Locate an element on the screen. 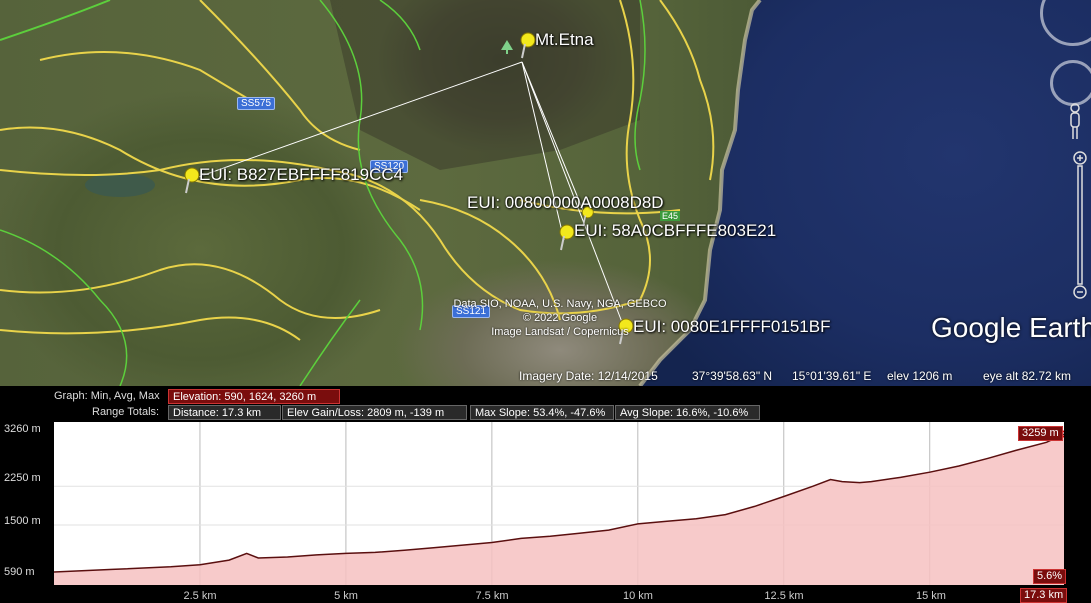 The height and width of the screenshot is (603, 1091). attribution-line: © 2022 Google is located at coordinates (560, 318).